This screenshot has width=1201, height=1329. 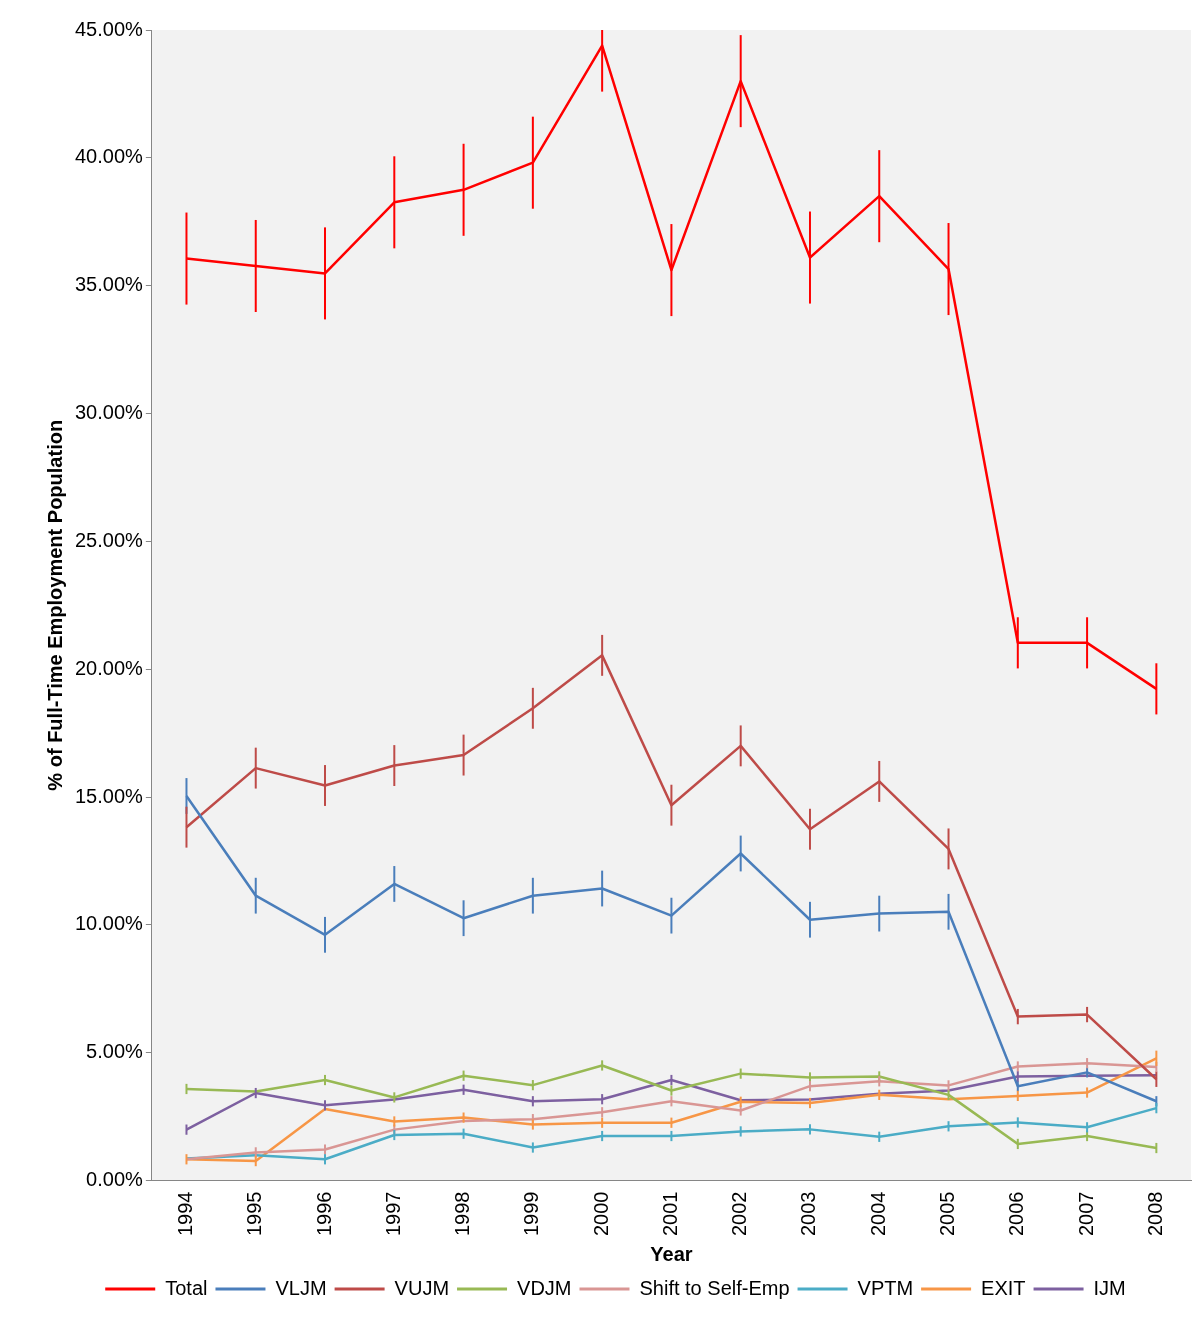 What do you see at coordinates (1016, 1214) in the screenshot?
I see `x-tick-label: 2006` at bounding box center [1016, 1214].